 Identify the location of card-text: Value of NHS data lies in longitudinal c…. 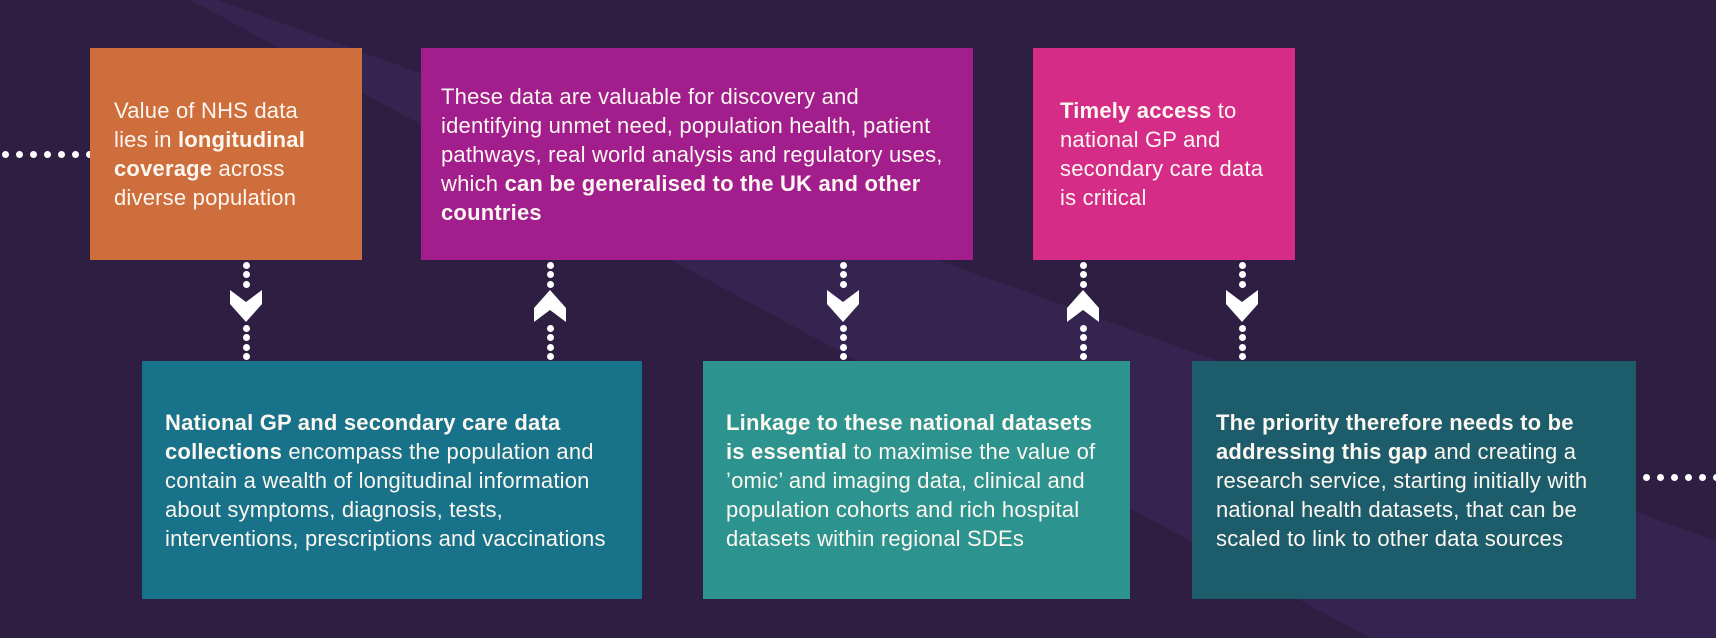
(210, 154).